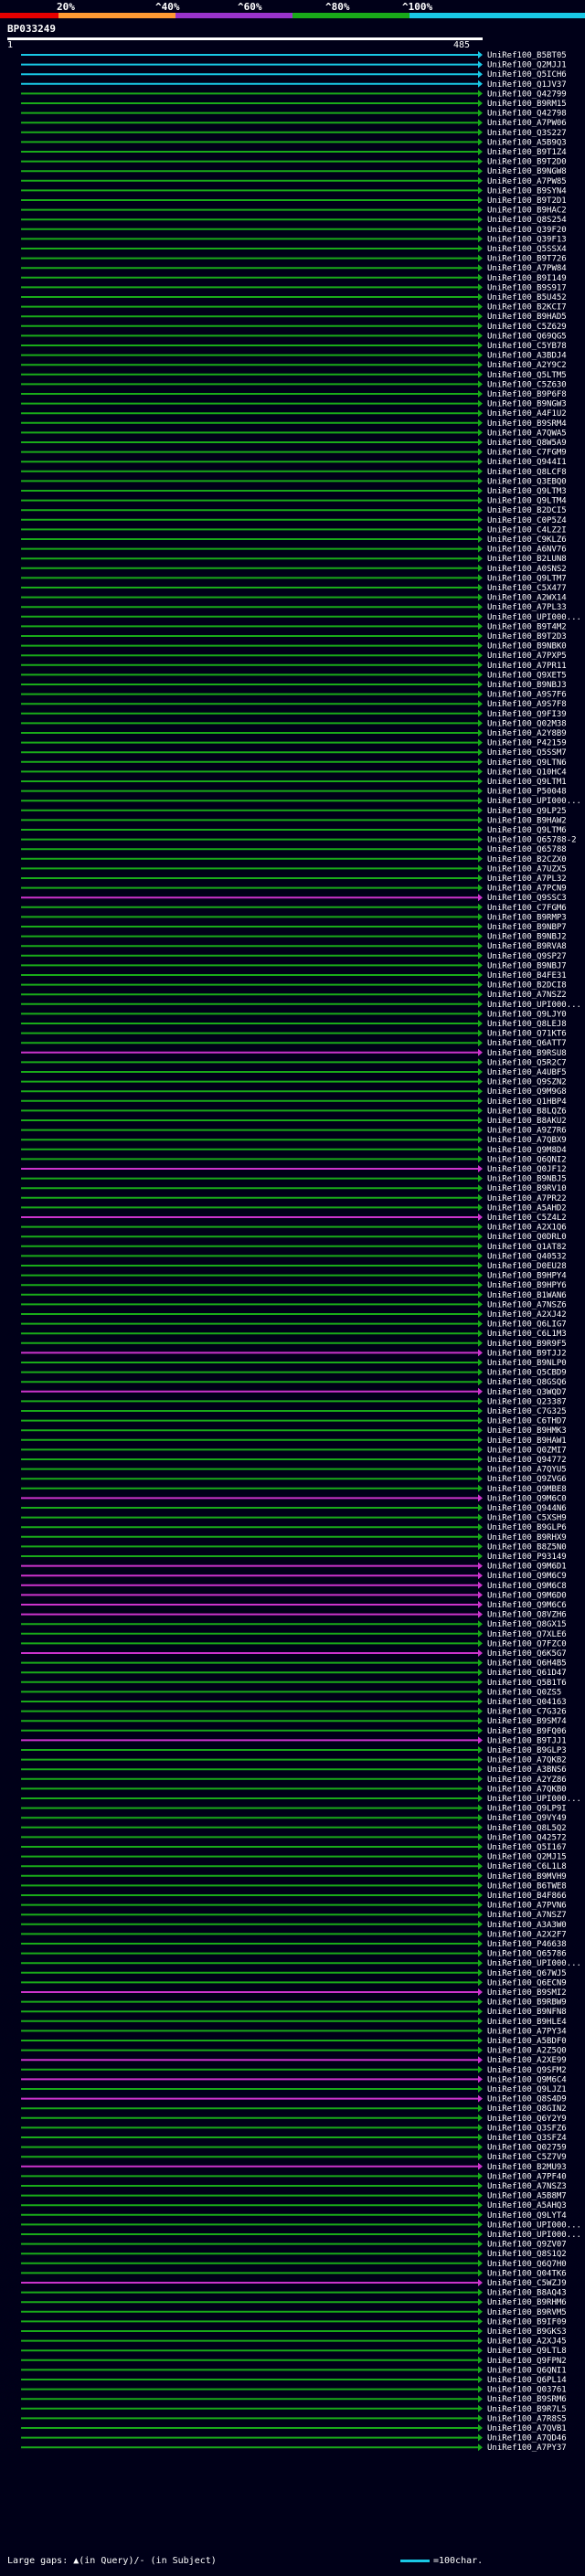 This screenshot has height=2576, width=585. I want to click on hit-row: UniRef100_B9S917, so click(294, 287).